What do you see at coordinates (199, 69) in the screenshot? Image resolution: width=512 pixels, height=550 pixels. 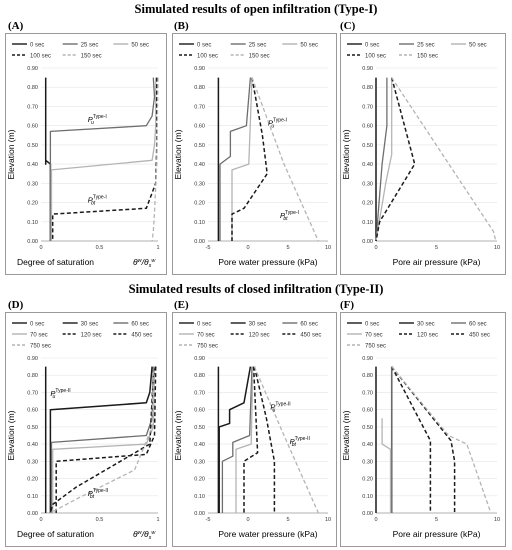 I see `ytick-label-B-9: 0.90` at bounding box center [199, 69].